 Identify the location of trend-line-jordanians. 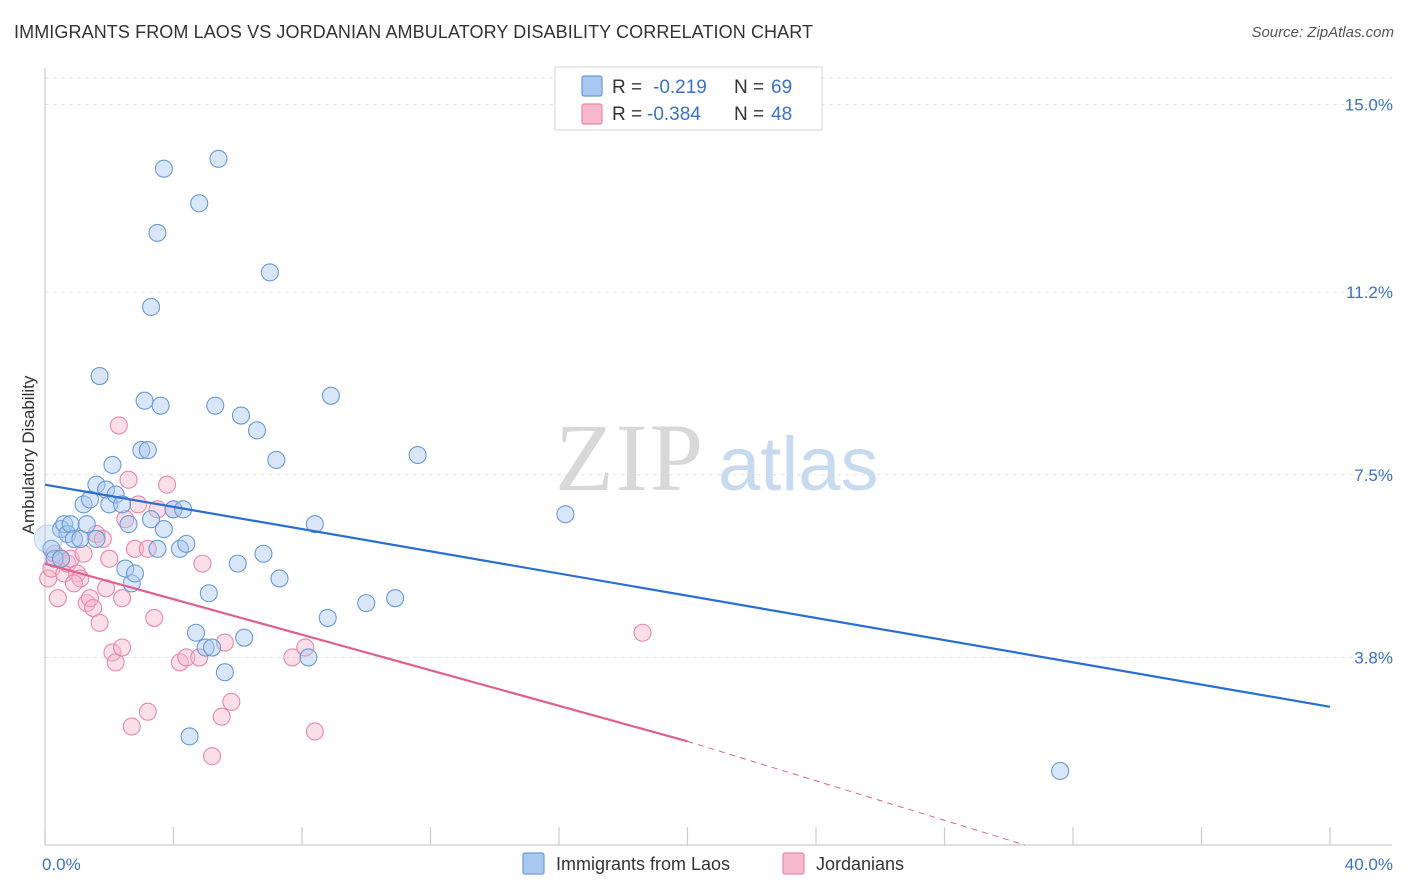
(366, 652).